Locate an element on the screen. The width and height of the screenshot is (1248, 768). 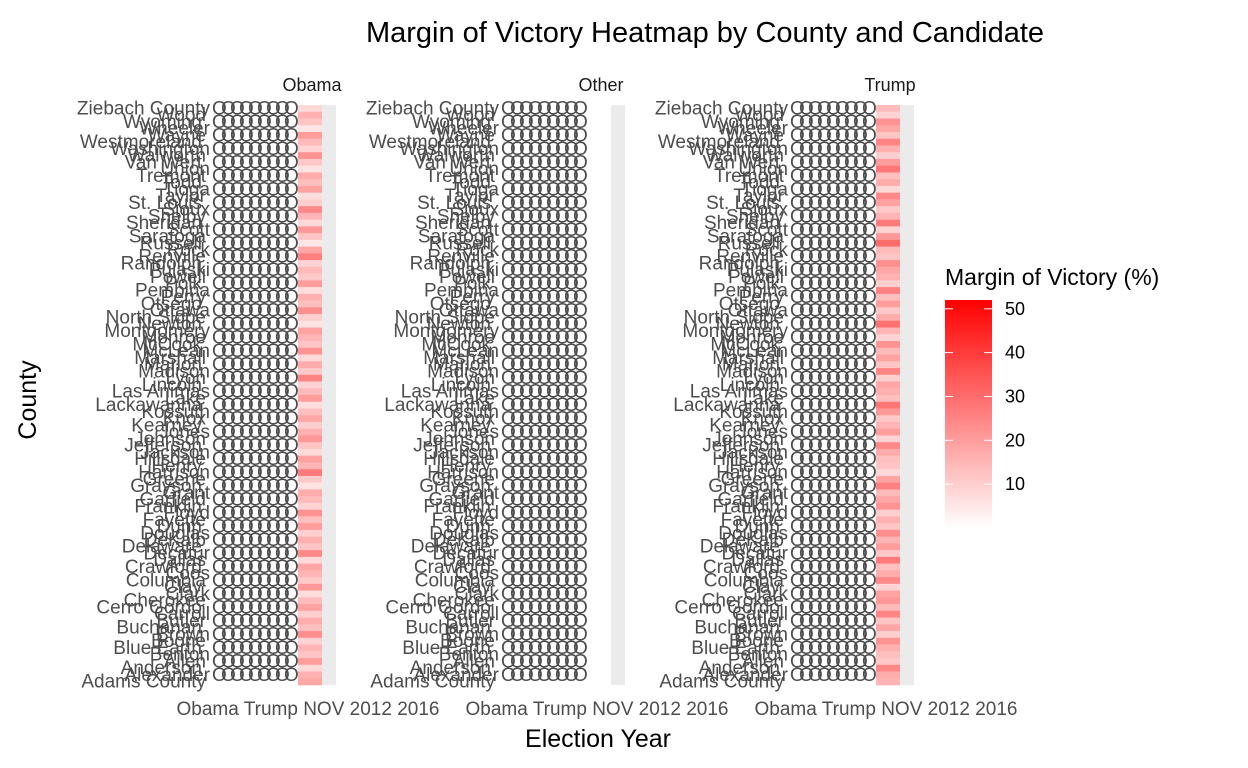
county-tick-label: Floyd is located at coordinates (187, 513).